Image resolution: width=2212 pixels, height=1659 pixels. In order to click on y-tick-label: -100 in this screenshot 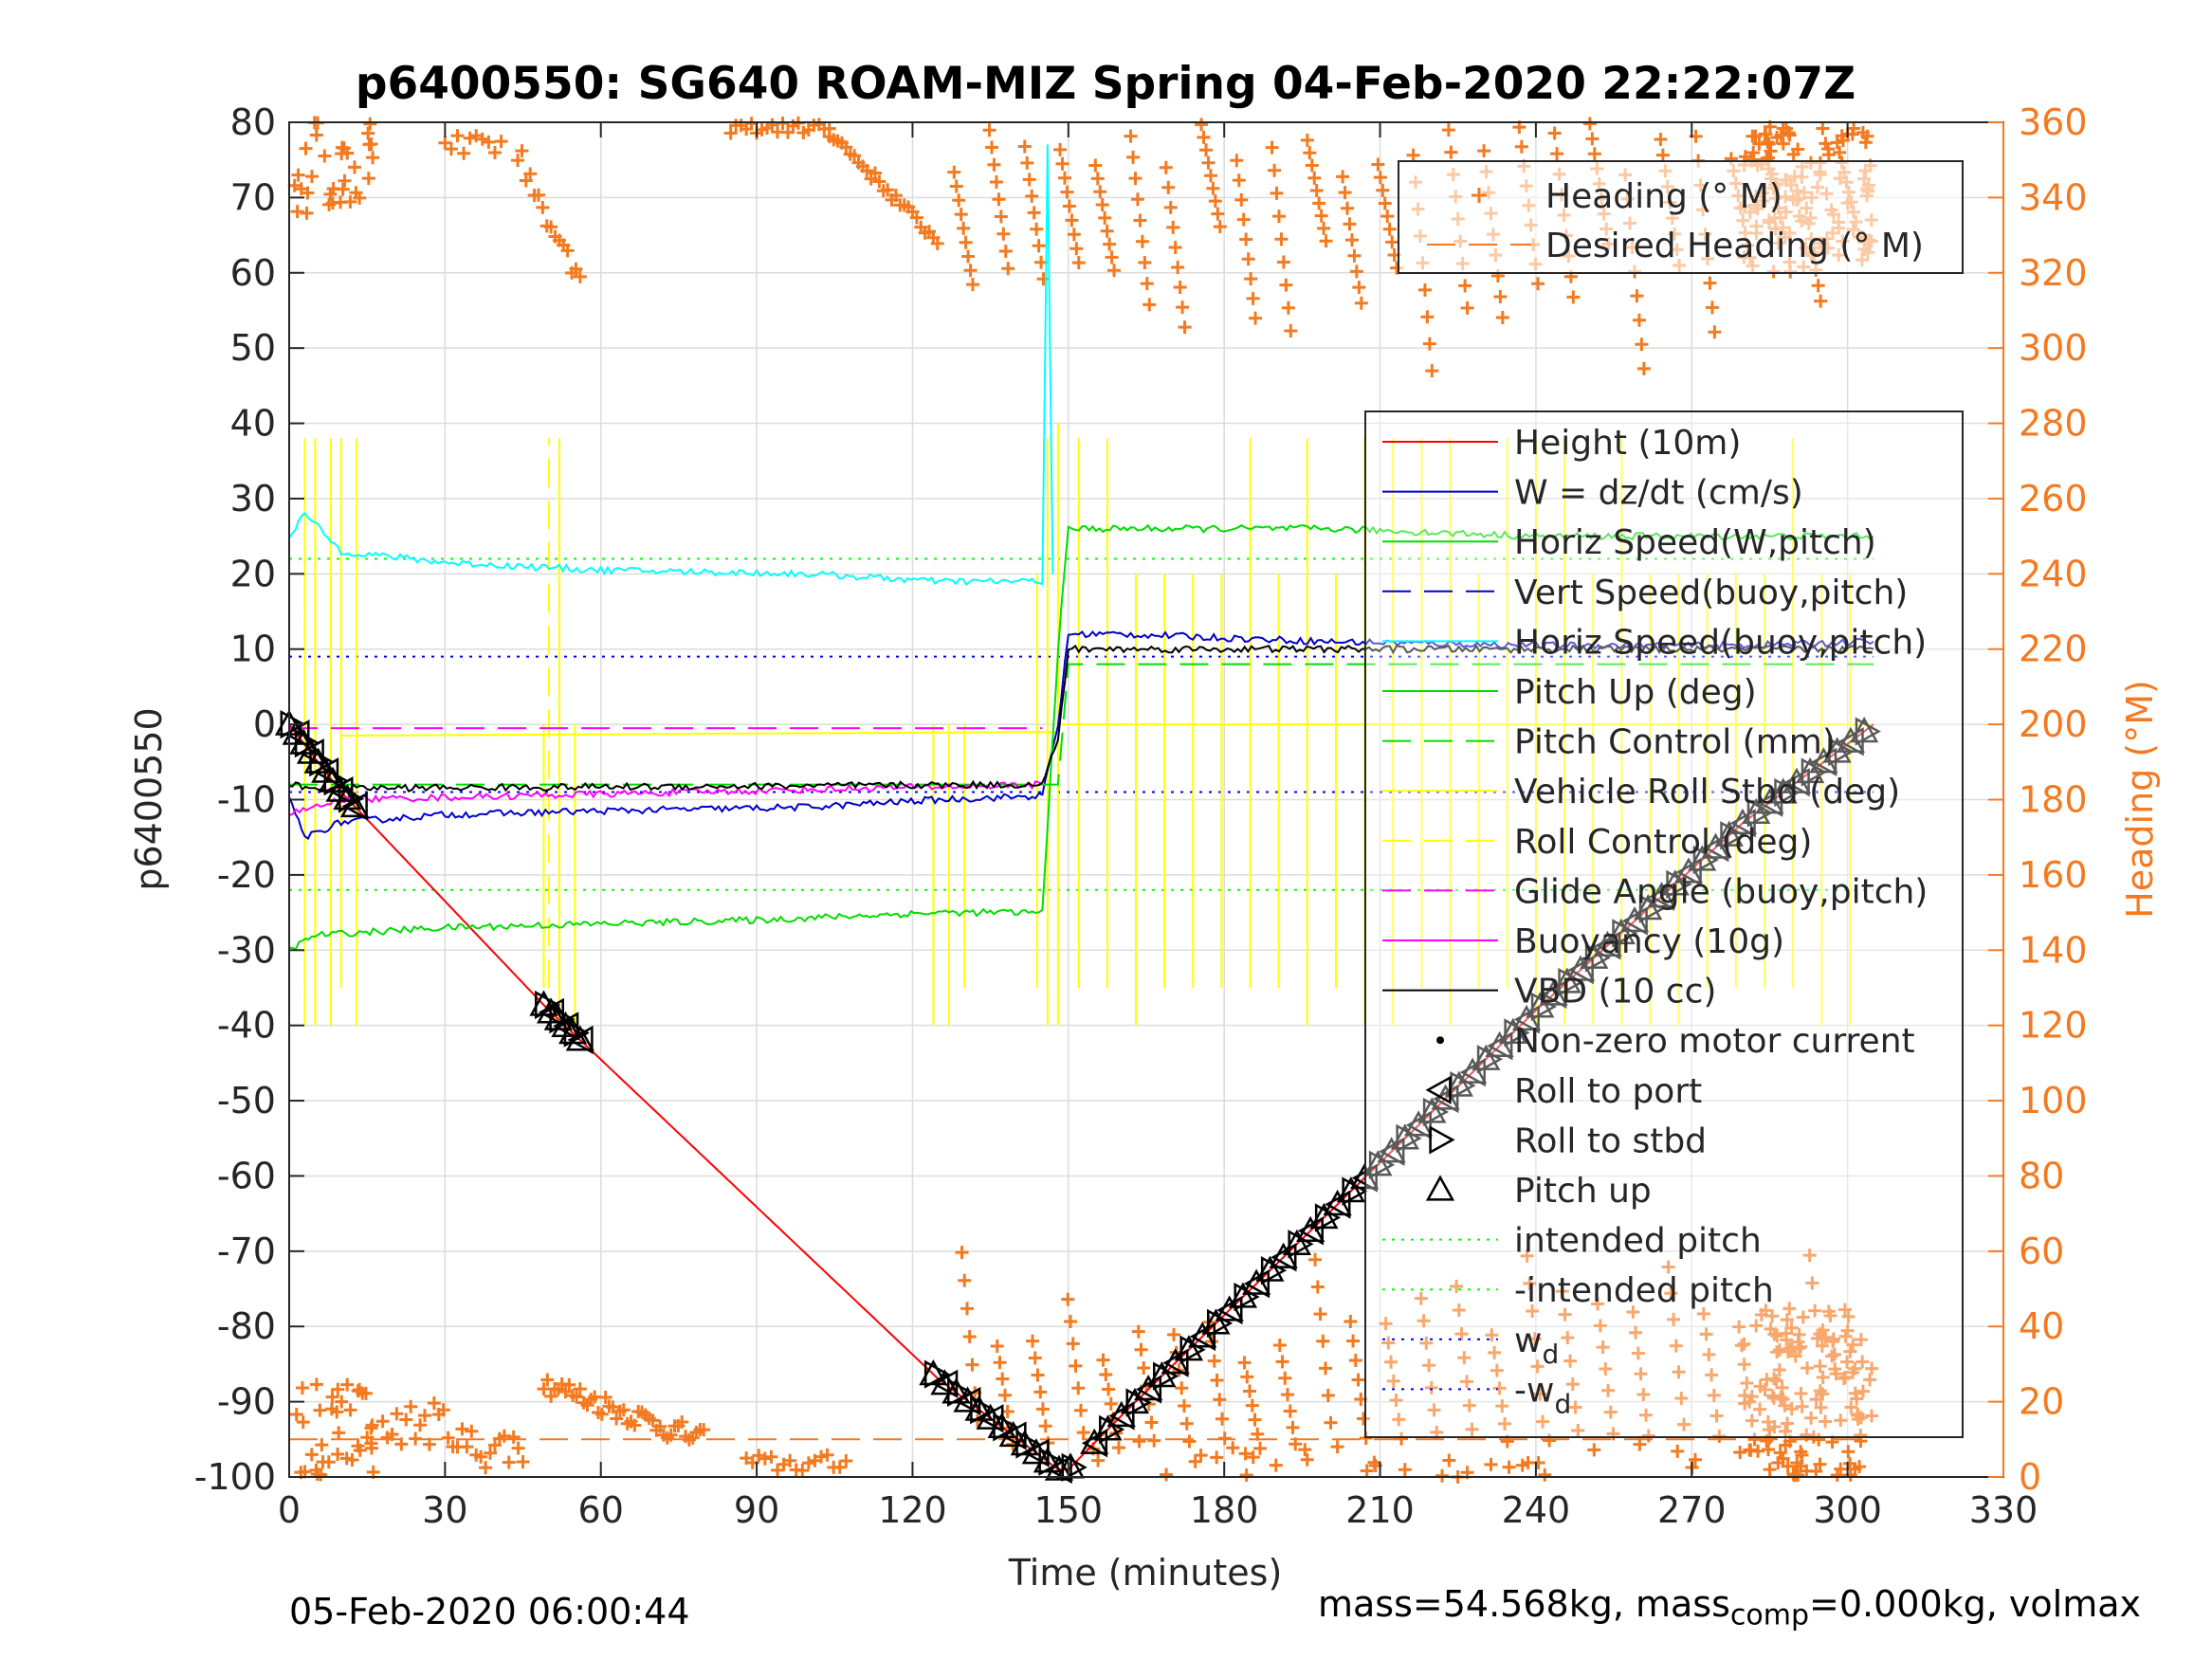, I will do `click(235, 1477)`.